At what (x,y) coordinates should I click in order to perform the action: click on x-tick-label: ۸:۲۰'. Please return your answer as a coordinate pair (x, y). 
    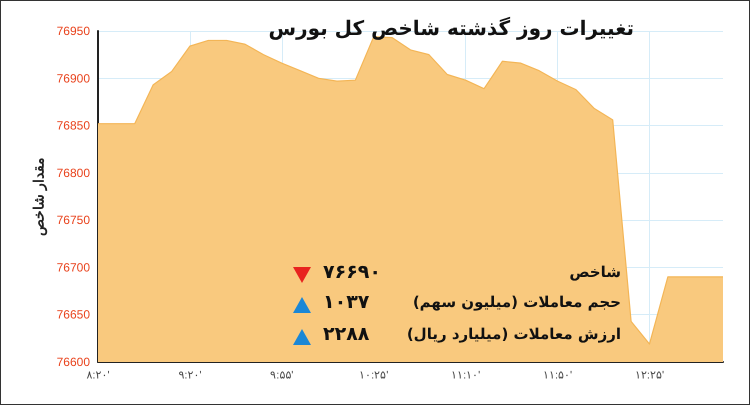
    Looking at the image, I should click on (98, 376).